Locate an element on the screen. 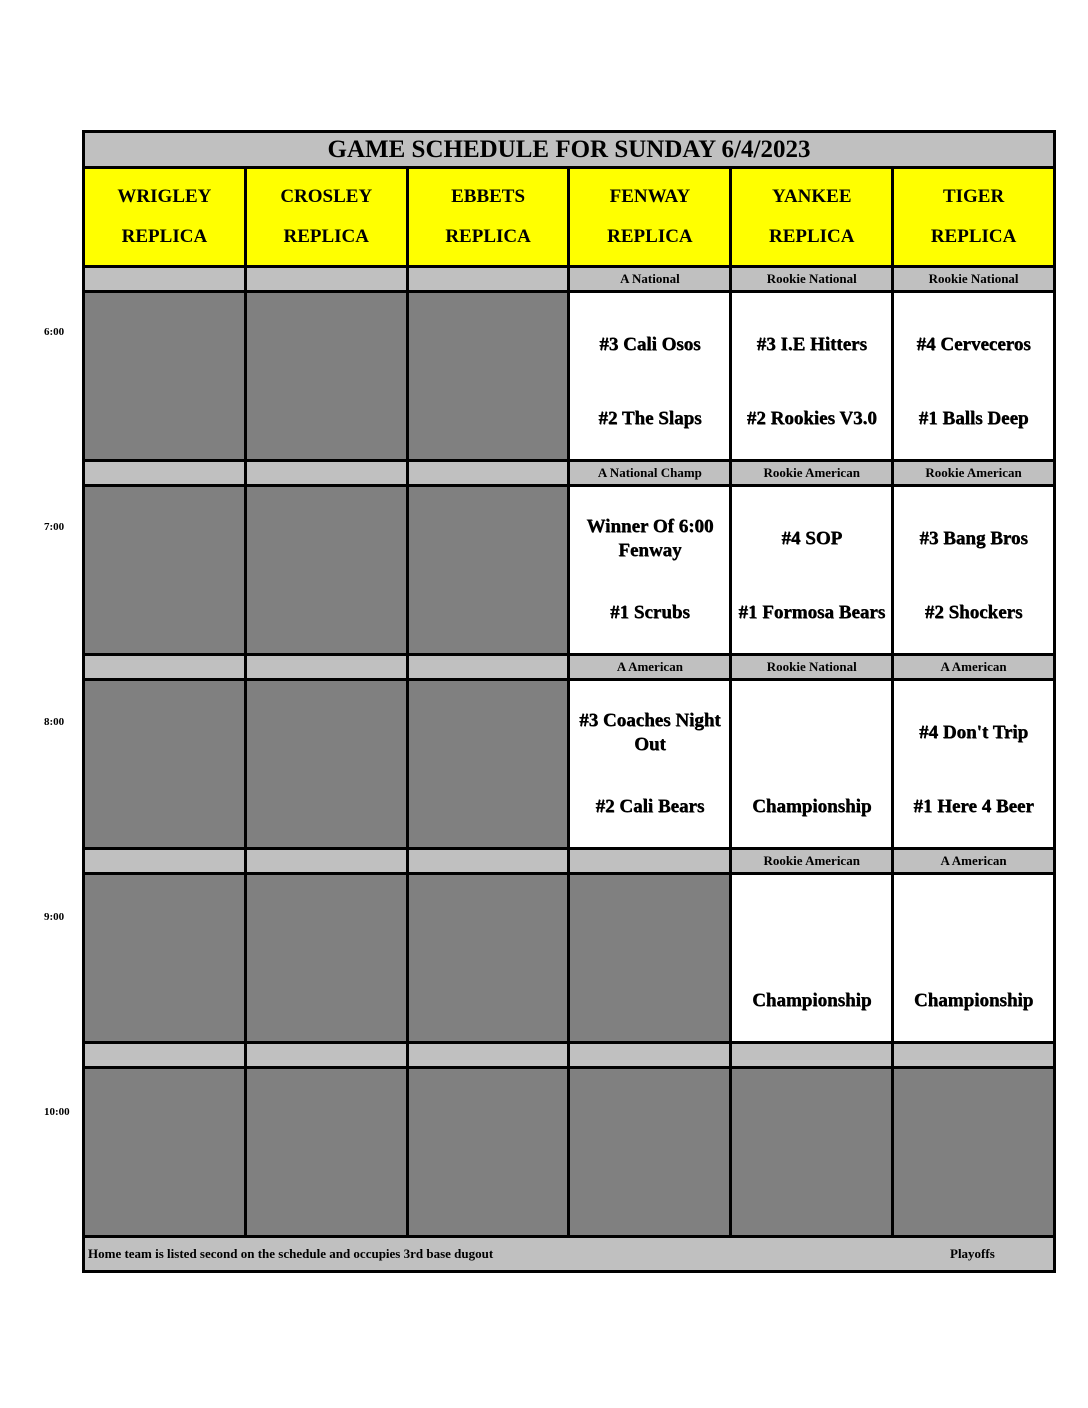  field-name: TIGER is located at coordinates (973, 196).